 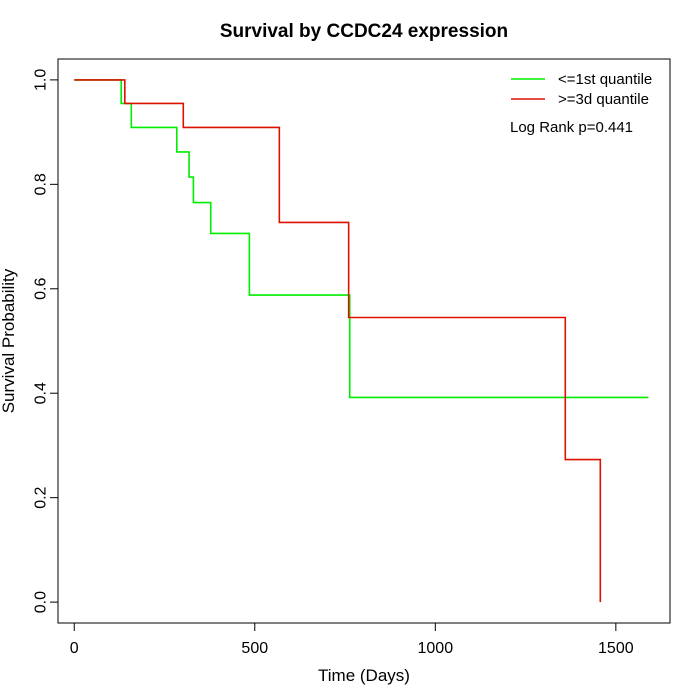 What do you see at coordinates (352, 639) in the screenshot?
I see `x-axis: 0 500 1000 1500` at bounding box center [352, 639].